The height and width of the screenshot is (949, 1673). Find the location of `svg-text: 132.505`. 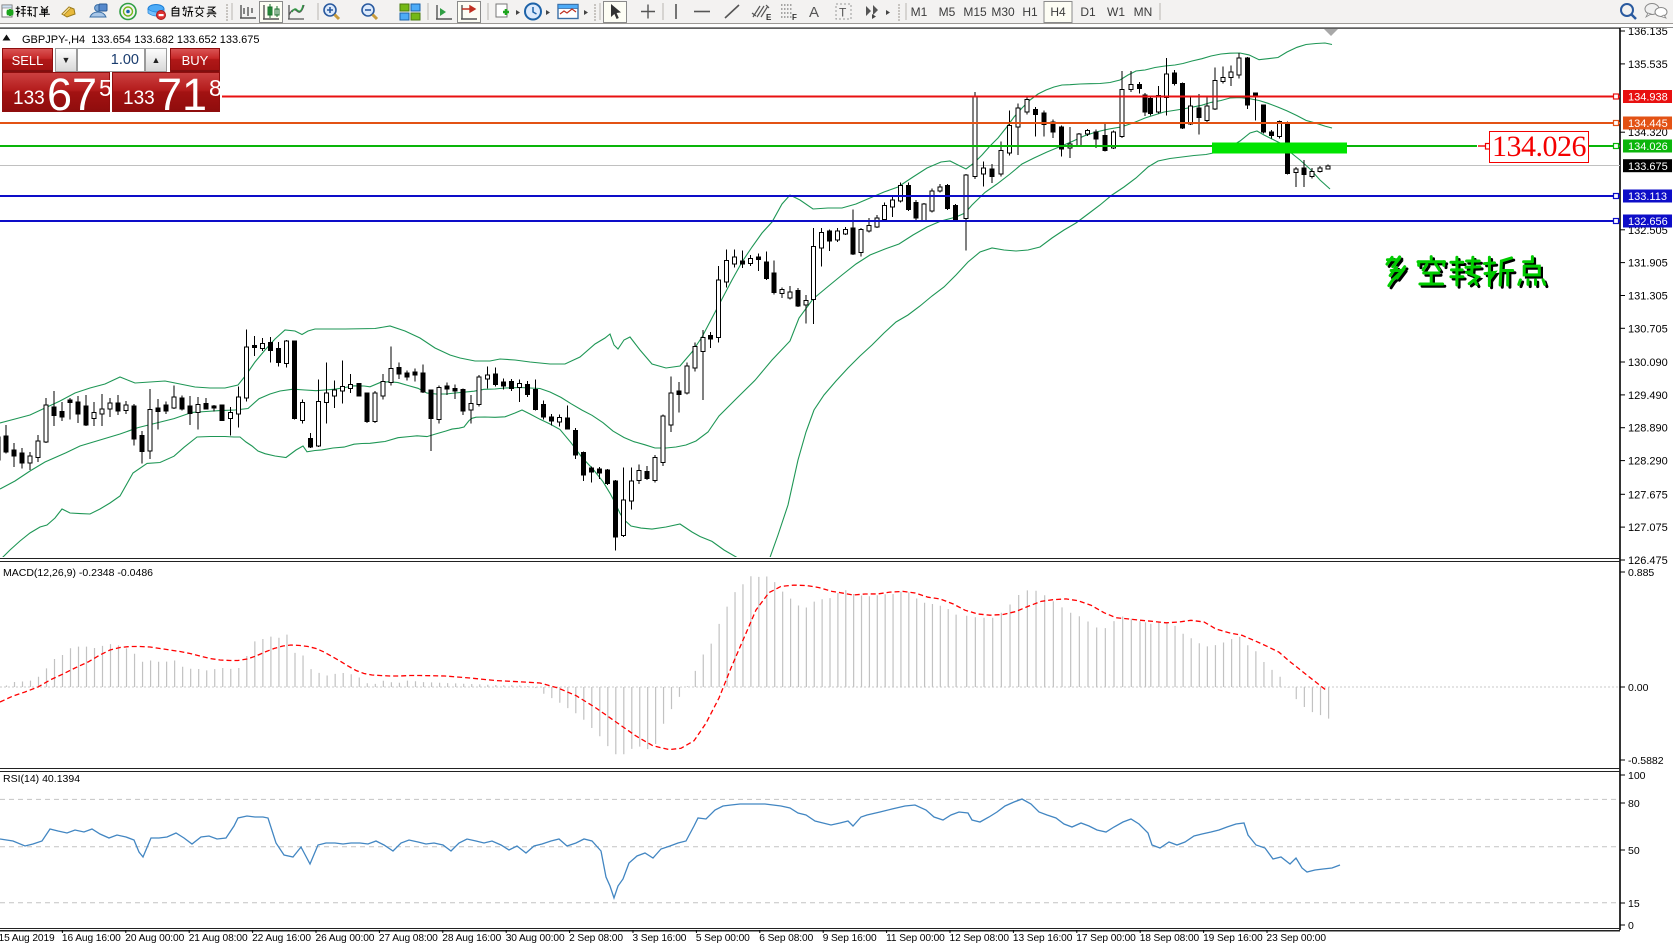

svg-text: 132.505 is located at coordinates (1648, 231).